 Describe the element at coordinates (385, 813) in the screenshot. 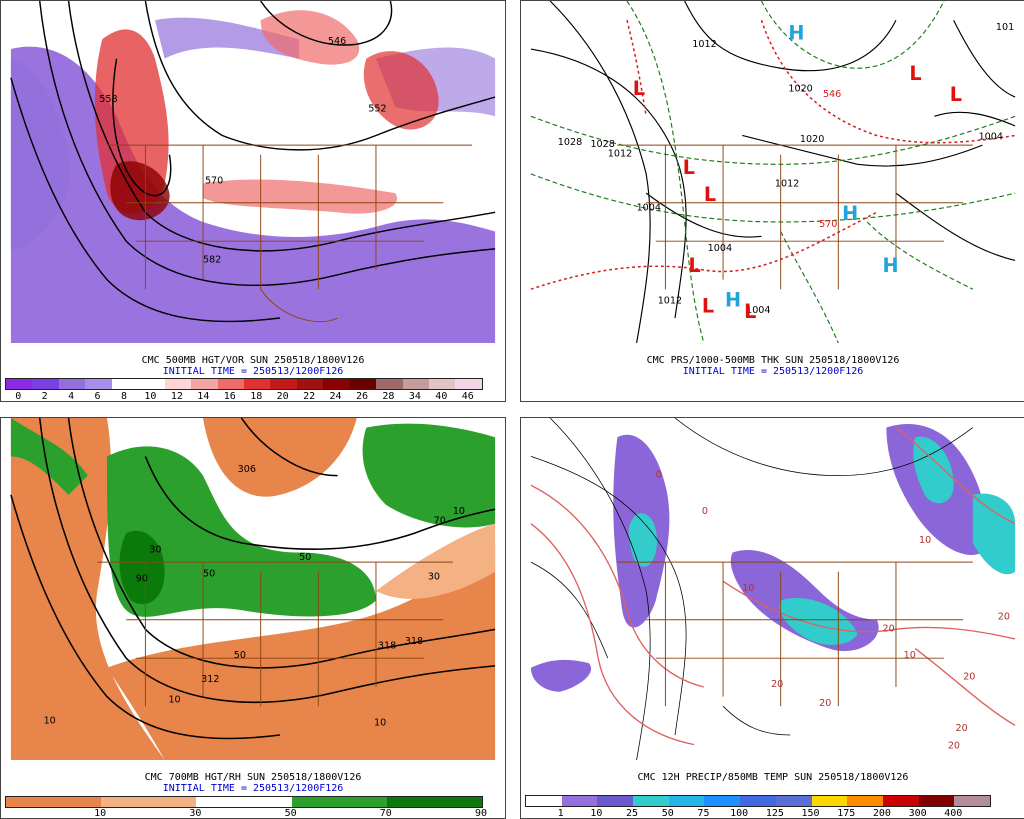

I see `colorbar-tick-label: 70` at that location.